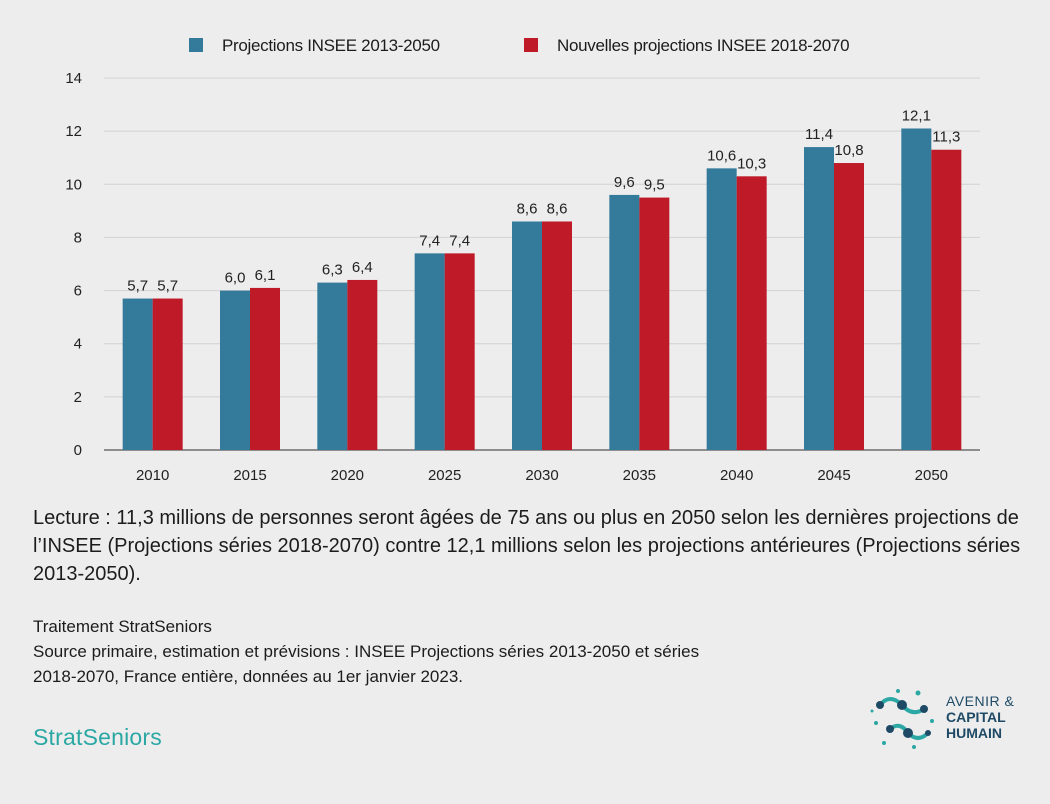 Image resolution: width=1050 pixels, height=804 pixels. What do you see at coordinates (137, 286) in the screenshot?
I see `data-label-series-1-2010: 5,7` at bounding box center [137, 286].